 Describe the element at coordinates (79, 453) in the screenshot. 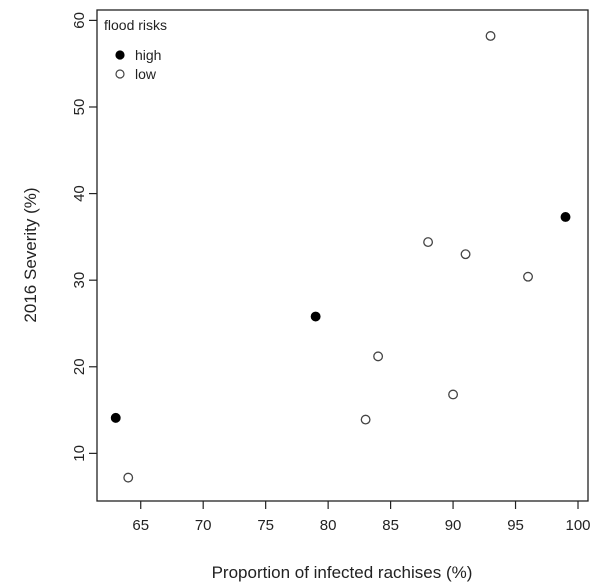

I see `y-tick-label: 10` at that location.